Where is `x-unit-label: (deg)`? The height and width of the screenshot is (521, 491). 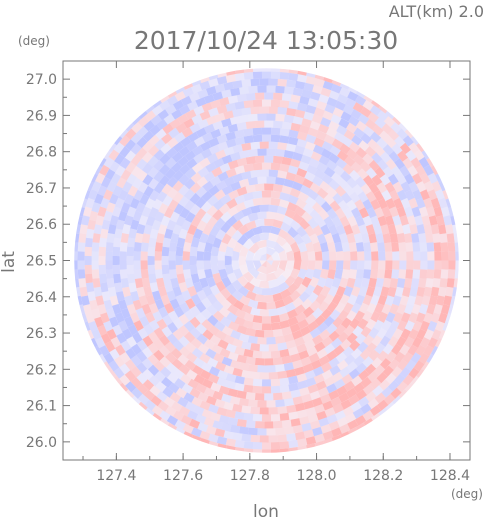
x-unit-label: (deg) is located at coordinates (467, 494).